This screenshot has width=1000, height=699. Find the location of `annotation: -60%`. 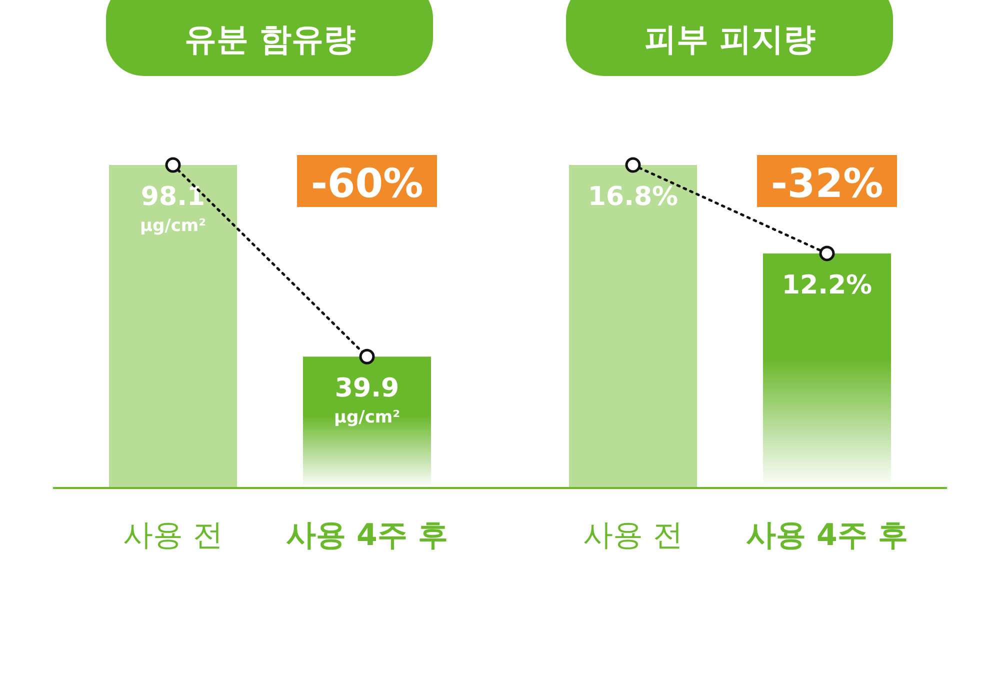

annotation: -60% is located at coordinates (367, 184).